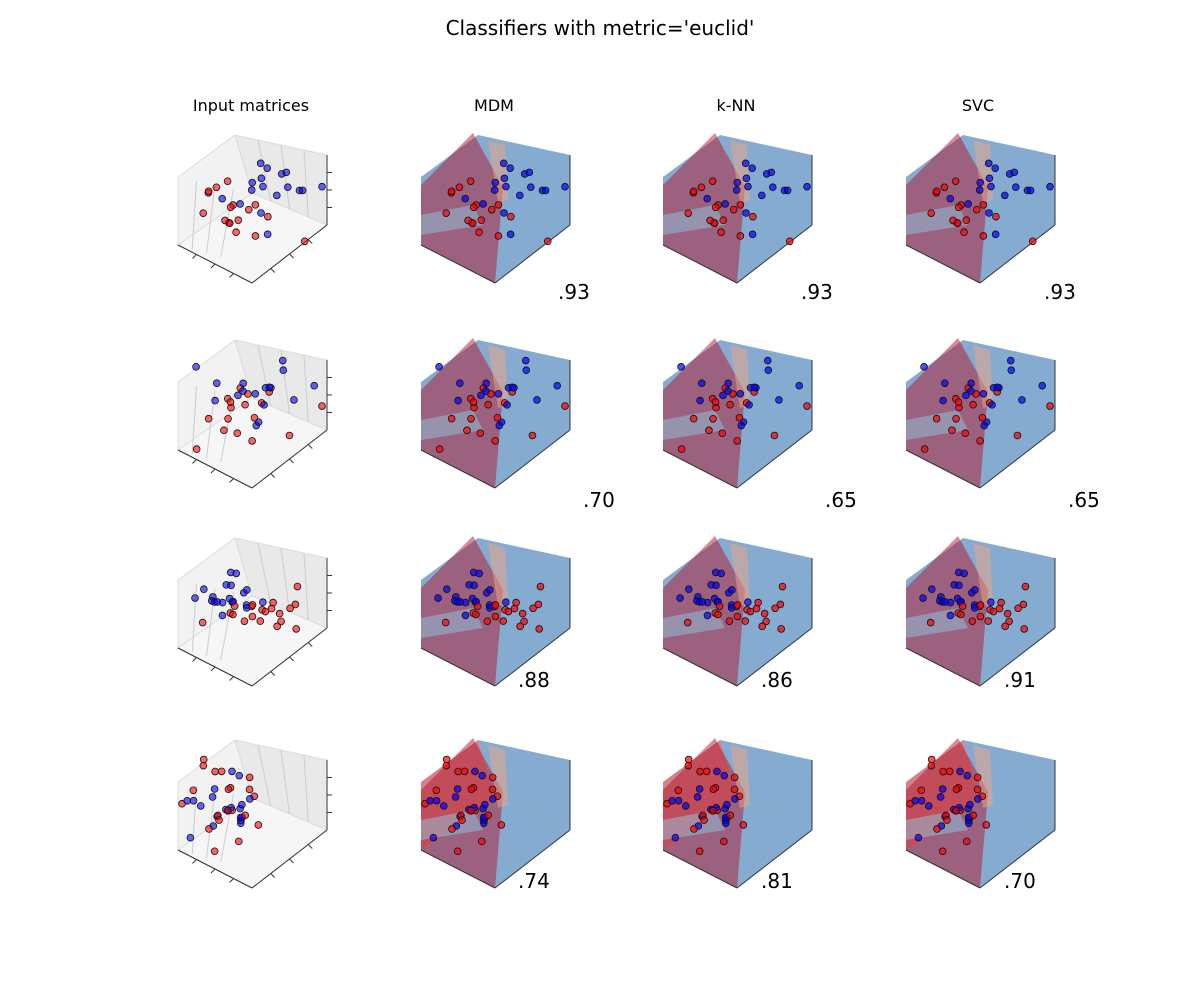 This screenshot has width=1200, height=1000. Describe the element at coordinates (254, 414) in the screenshot. I see `panel-r2-c1` at that location.